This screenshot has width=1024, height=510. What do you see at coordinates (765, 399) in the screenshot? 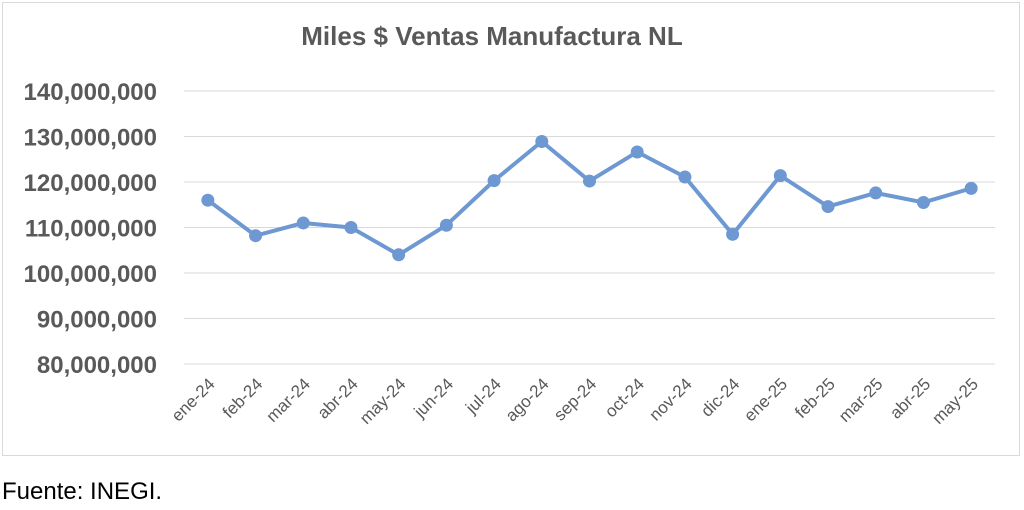
I see `x-tick-label: ene-25` at bounding box center [765, 399].